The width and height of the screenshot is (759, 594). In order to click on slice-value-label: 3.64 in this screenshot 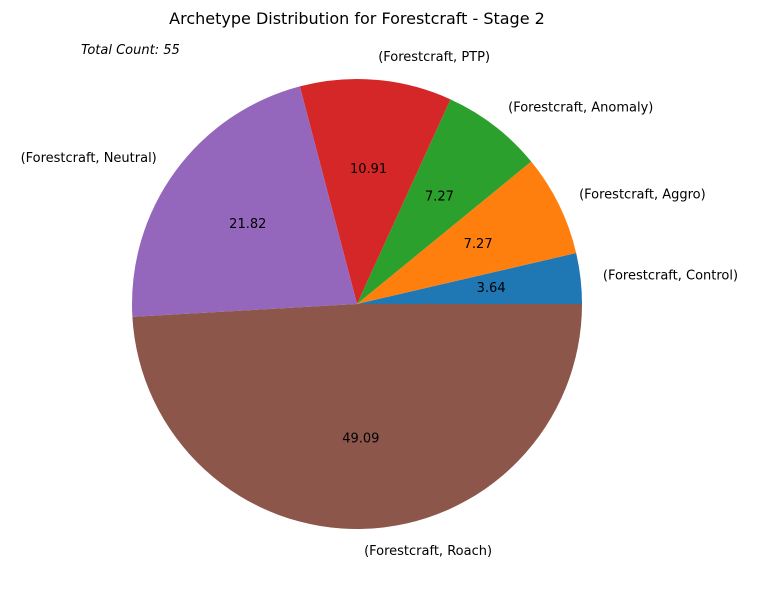, I will do `click(491, 288)`.